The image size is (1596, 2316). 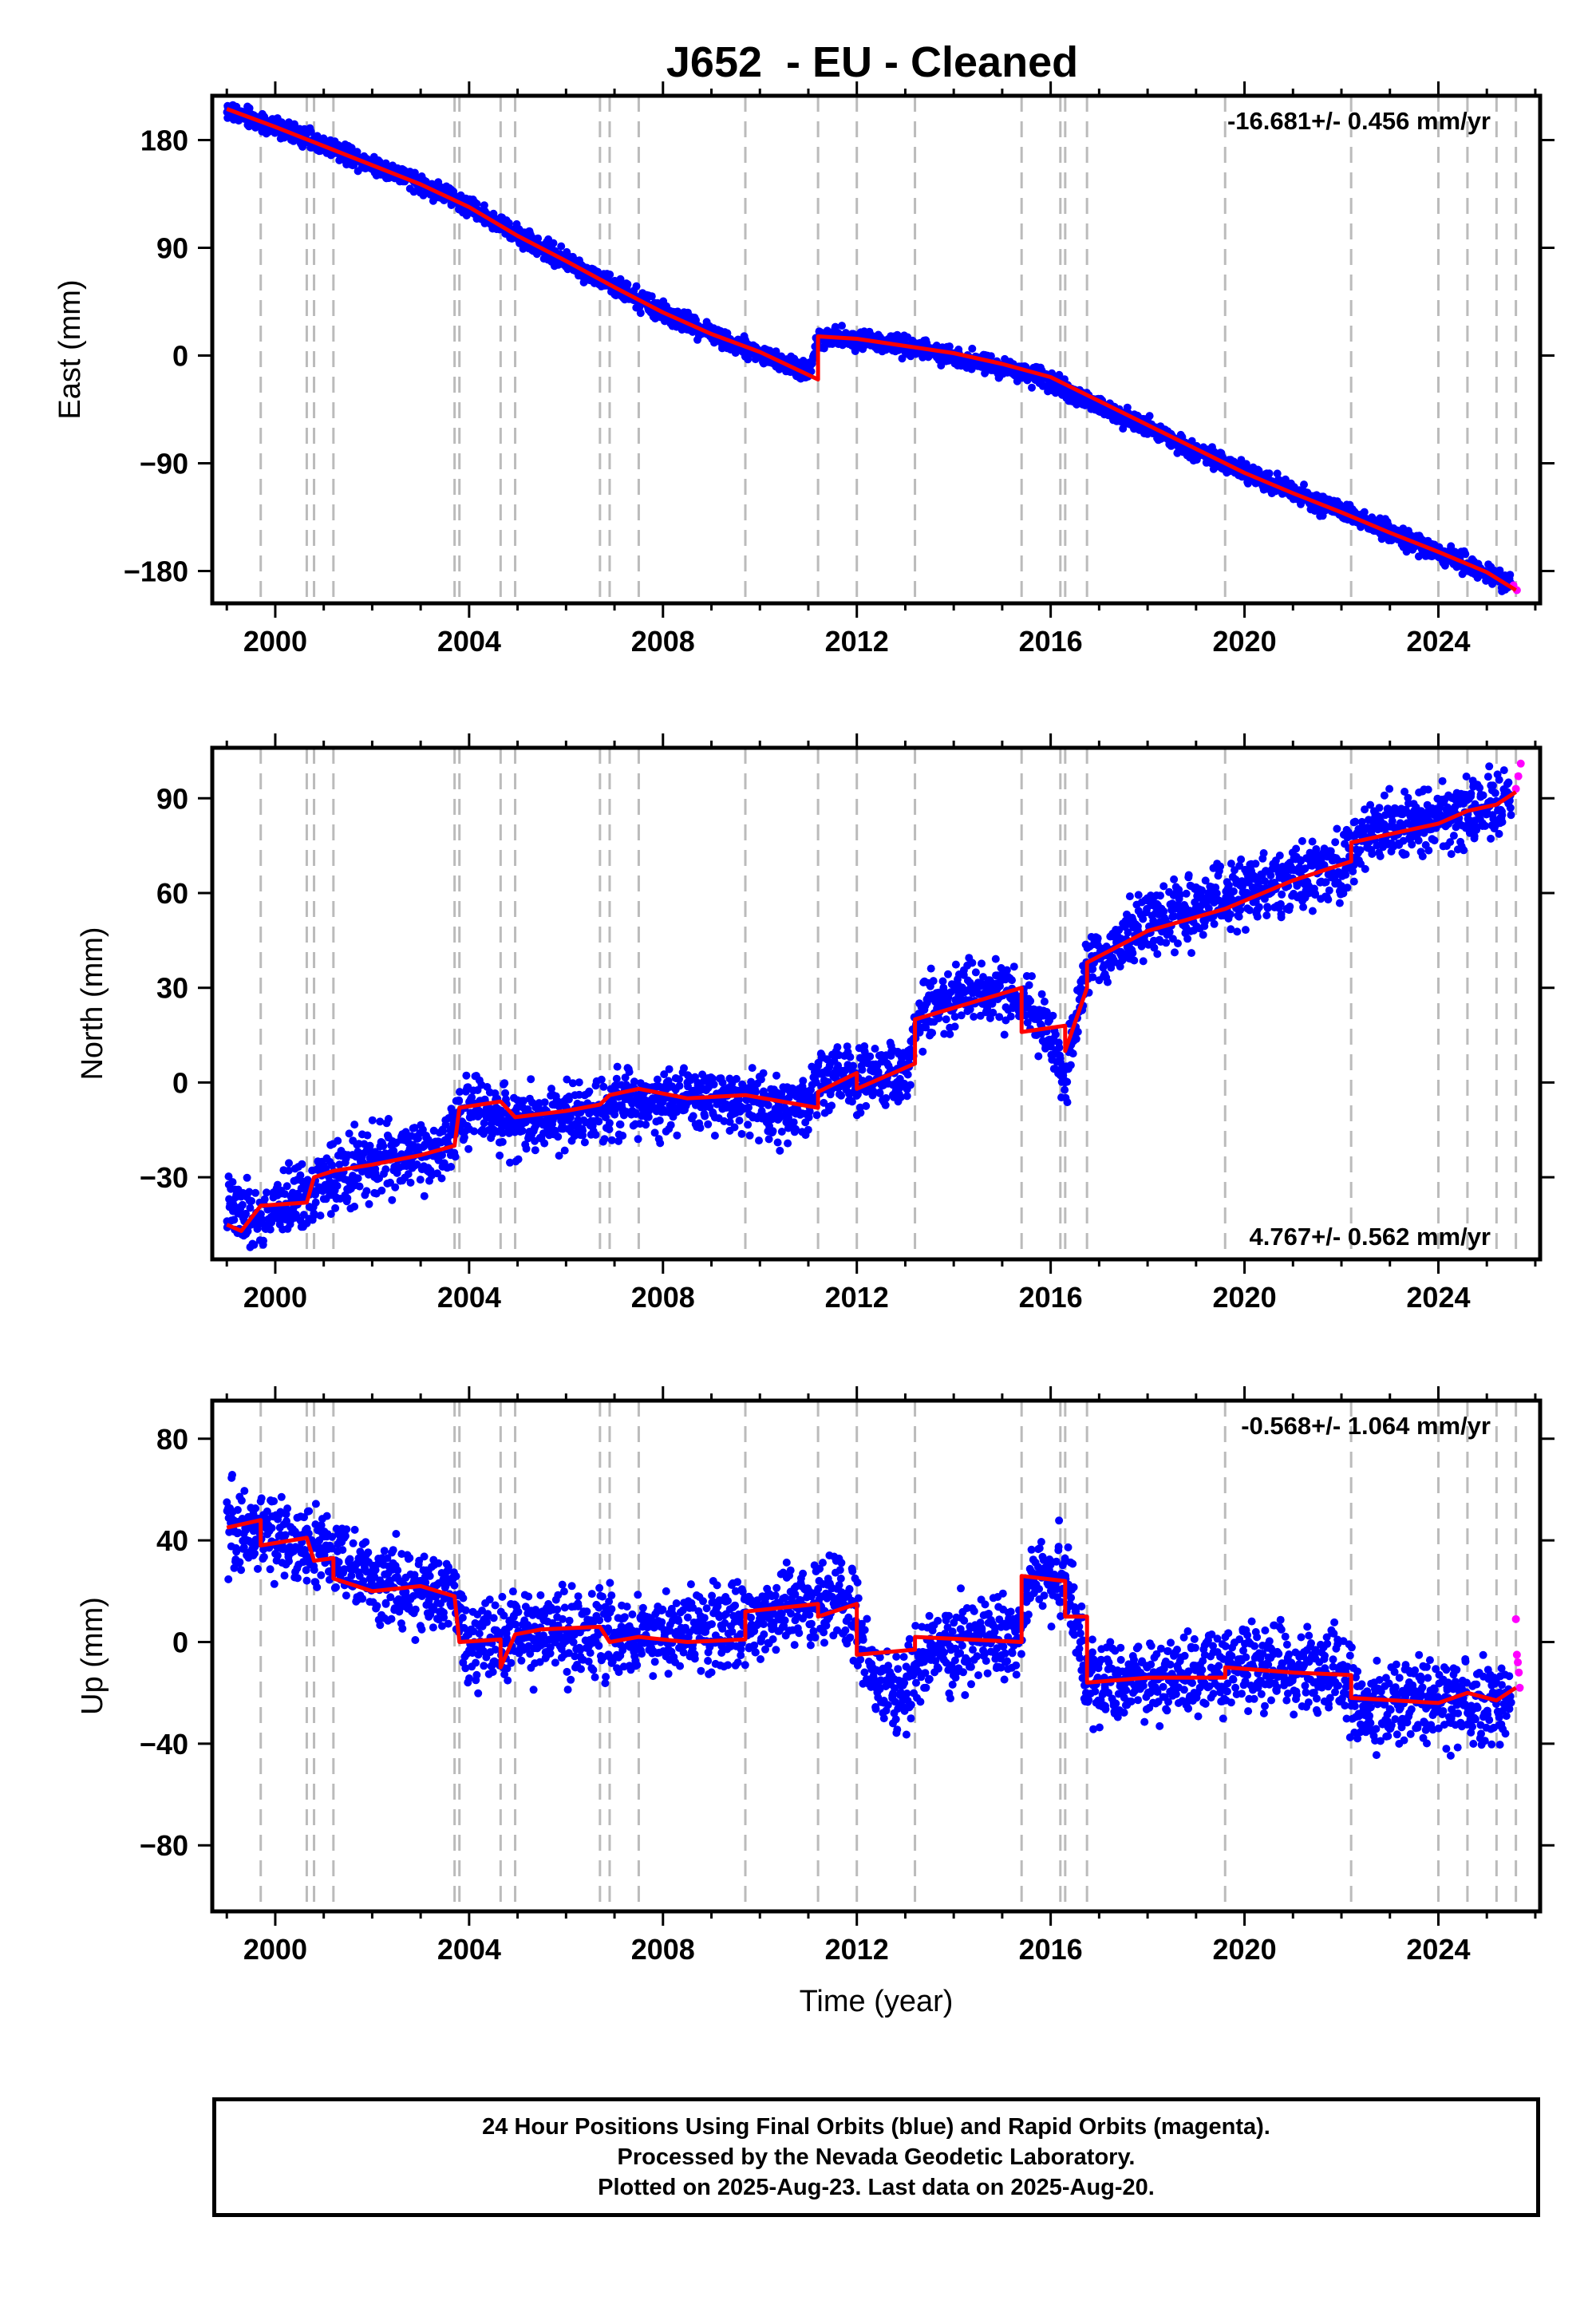 I want to click on rate-label: -16.681+/- 0.456 mm/yr, so click(x=1359, y=121).